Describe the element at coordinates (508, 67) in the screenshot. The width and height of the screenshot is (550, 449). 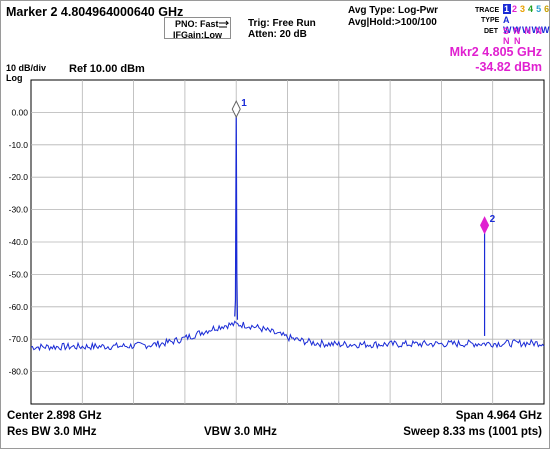
I see `marker-readout-level: -34.82 dBm` at that location.